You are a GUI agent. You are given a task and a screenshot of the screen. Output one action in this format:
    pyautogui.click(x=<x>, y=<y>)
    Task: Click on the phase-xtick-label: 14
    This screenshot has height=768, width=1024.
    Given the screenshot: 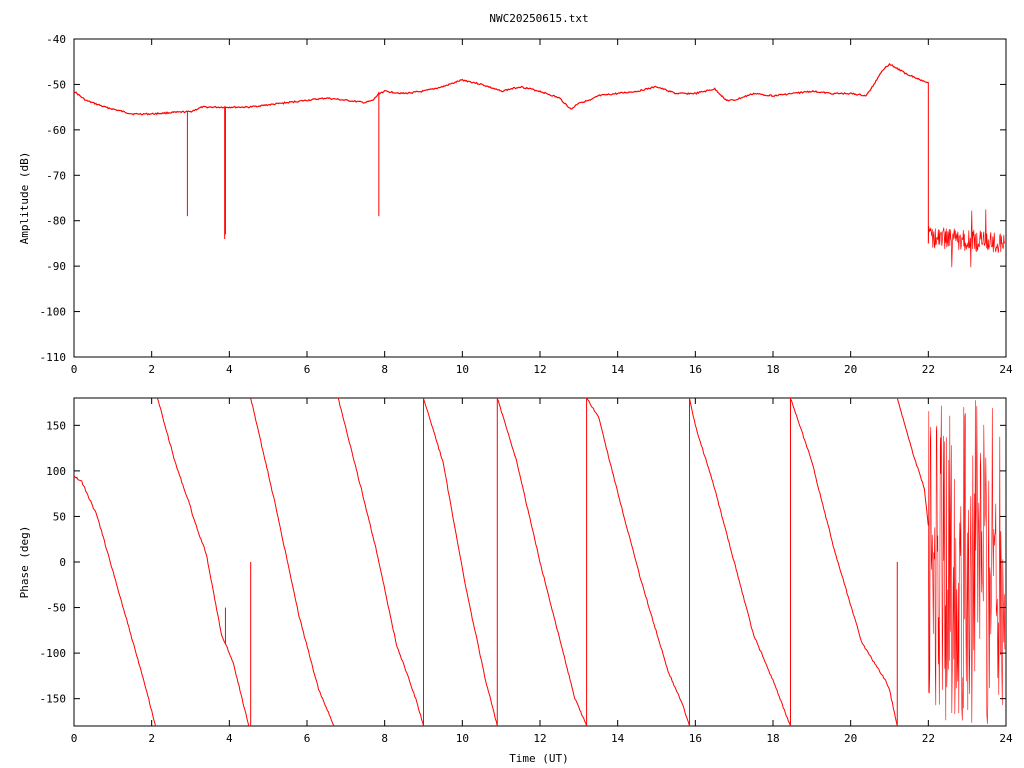 What is the action you would take?
    pyautogui.click(x=618, y=738)
    